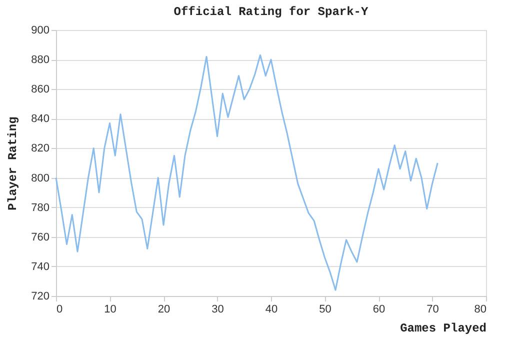 The height and width of the screenshot is (340, 510). What do you see at coordinates (13, 163) in the screenshot?
I see `y-axis-title: Player Rating` at bounding box center [13, 163].